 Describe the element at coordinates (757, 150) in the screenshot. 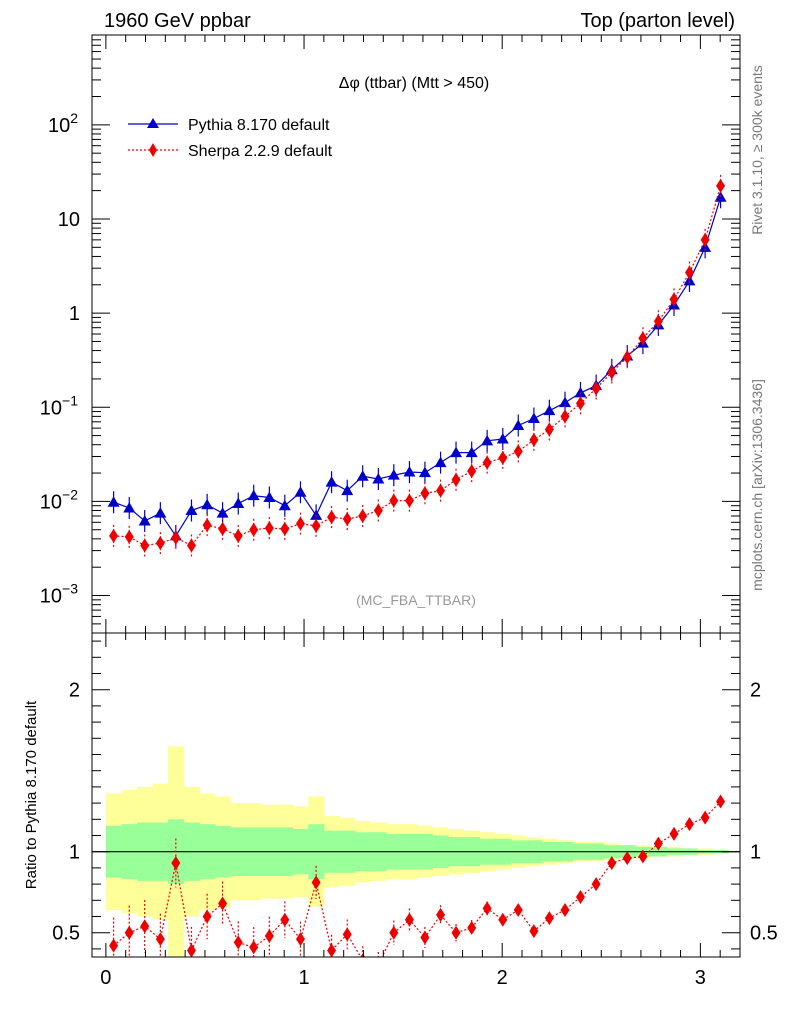

I see `side-label-top: Rivet 3.1.10, ≥ 300k events` at that location.